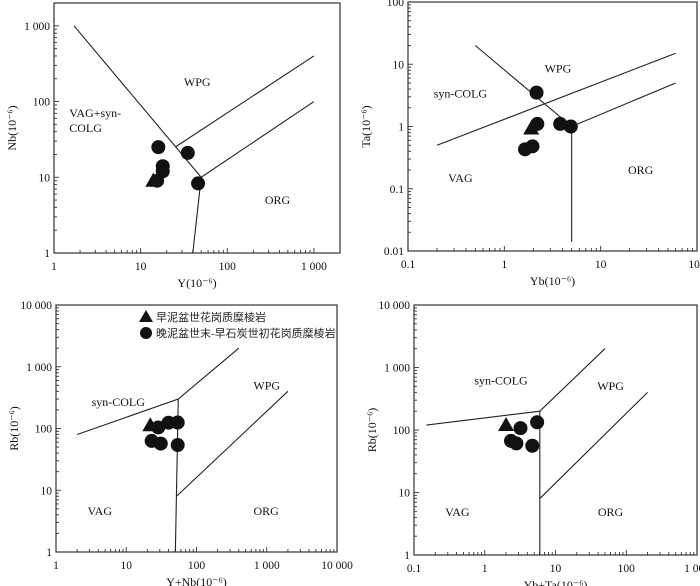  Describe the element at coordinates (211, 317) in the screenshot. I see `legend-label: 早泥盆世花岗质糜棱岩` at that location.